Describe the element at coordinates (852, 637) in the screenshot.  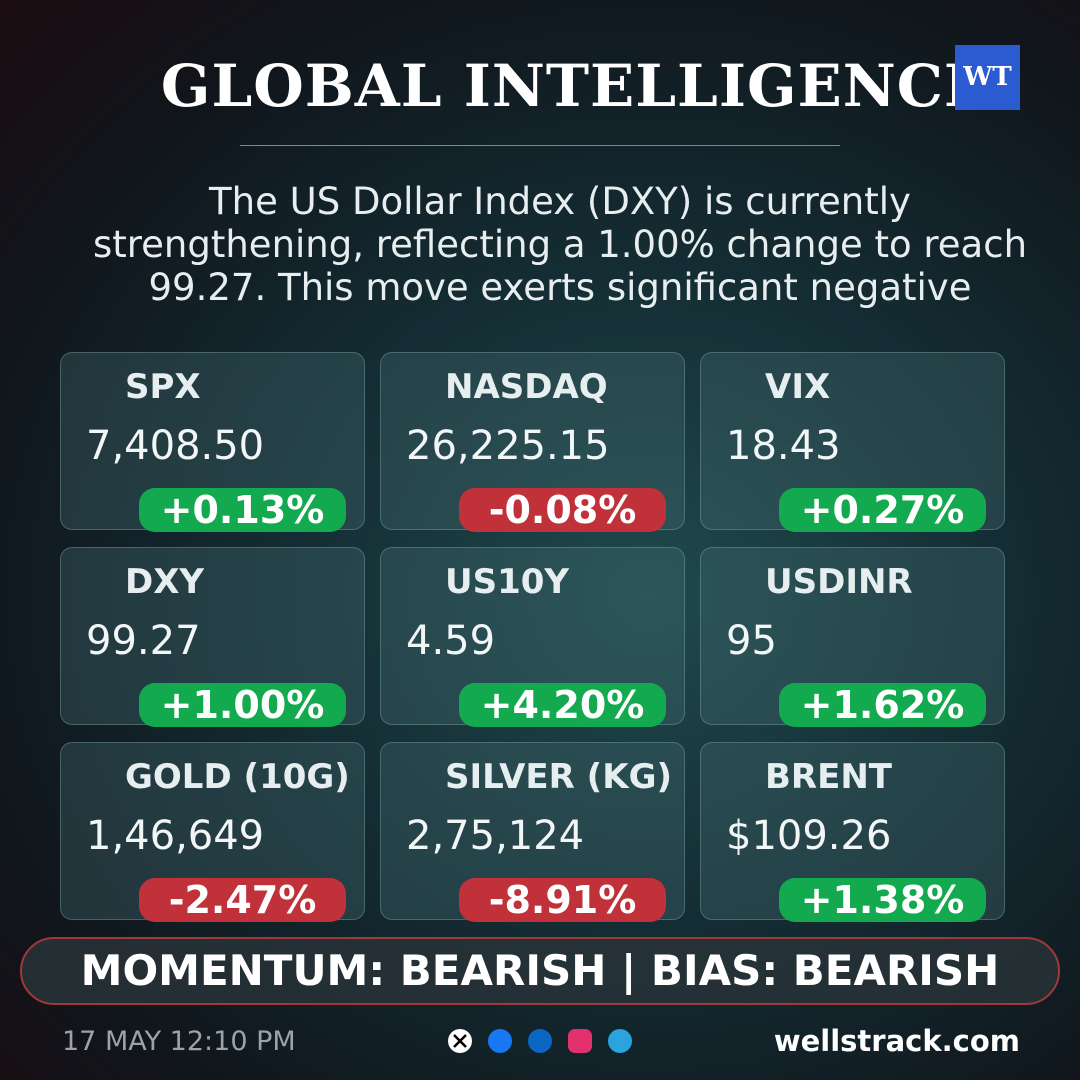
I see `ticker-card: USDINR 95 +1.62%` at that location.